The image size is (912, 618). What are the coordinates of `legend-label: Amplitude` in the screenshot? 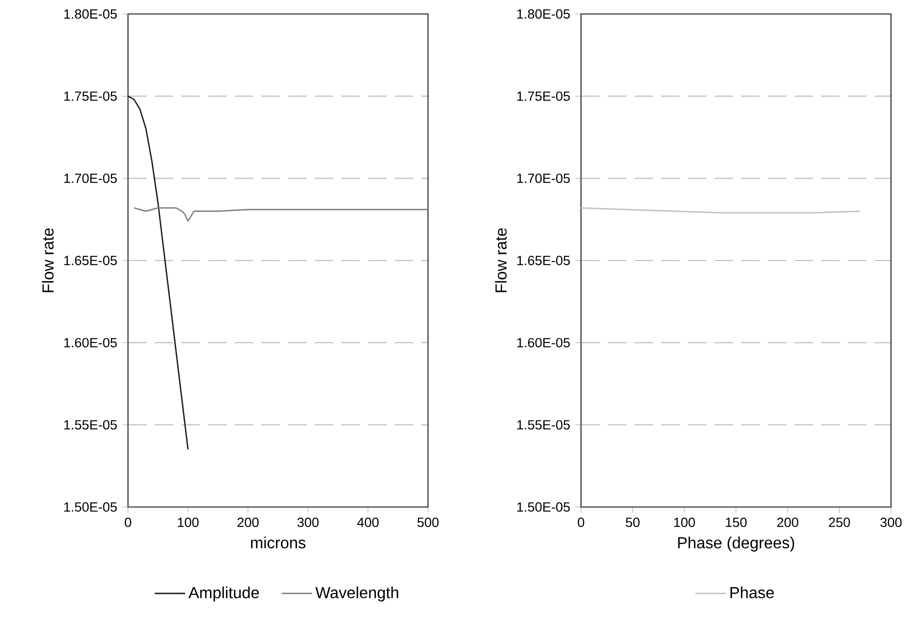 It's located at (223, 594).